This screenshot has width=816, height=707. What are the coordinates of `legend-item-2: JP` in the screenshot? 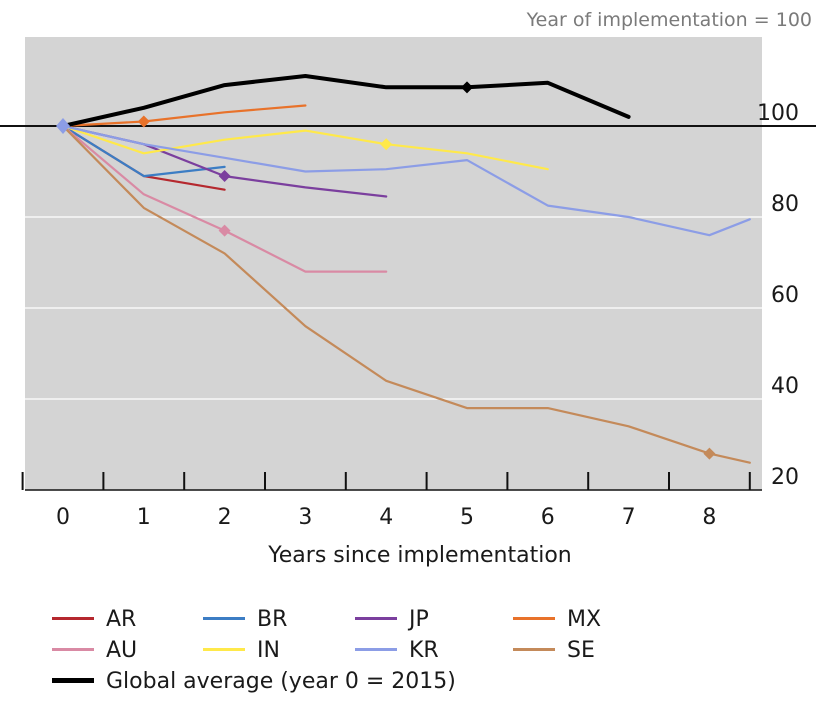 It's located at (392, 620).